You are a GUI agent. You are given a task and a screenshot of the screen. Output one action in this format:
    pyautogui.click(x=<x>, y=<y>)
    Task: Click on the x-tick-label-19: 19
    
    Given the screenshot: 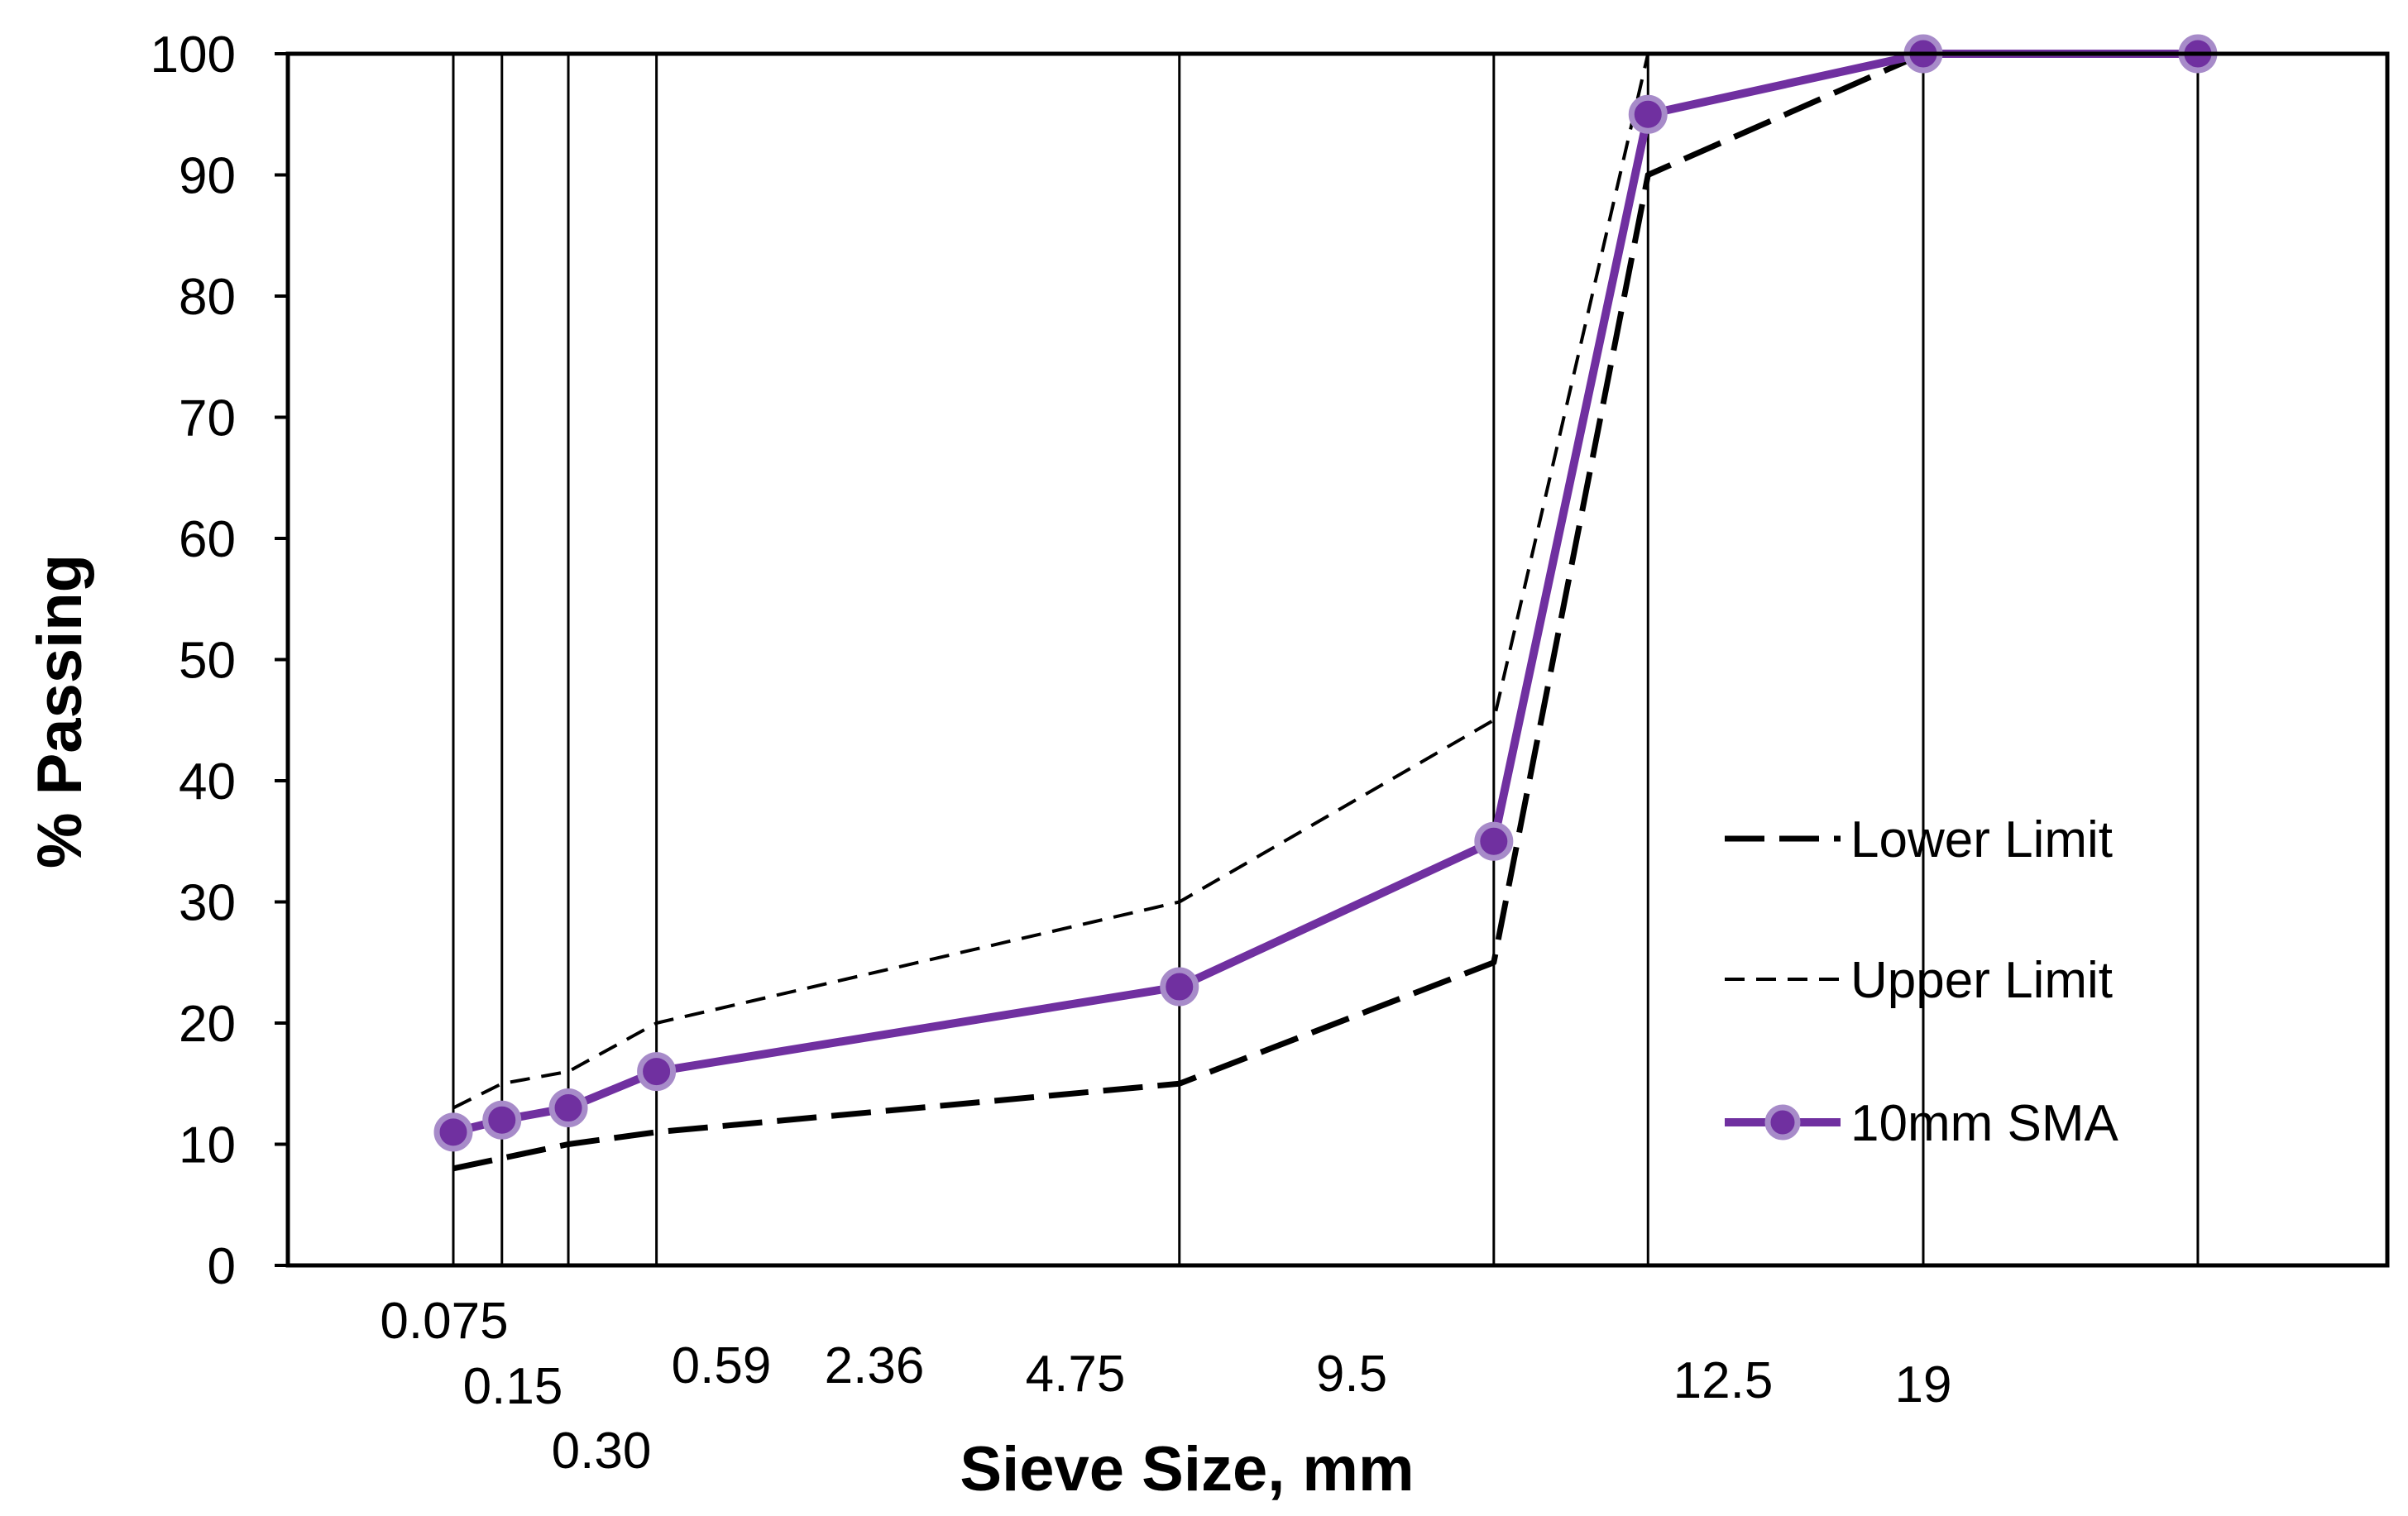 What is the action you would take?
    pyautogui.click(x=1923, y=1384)
    